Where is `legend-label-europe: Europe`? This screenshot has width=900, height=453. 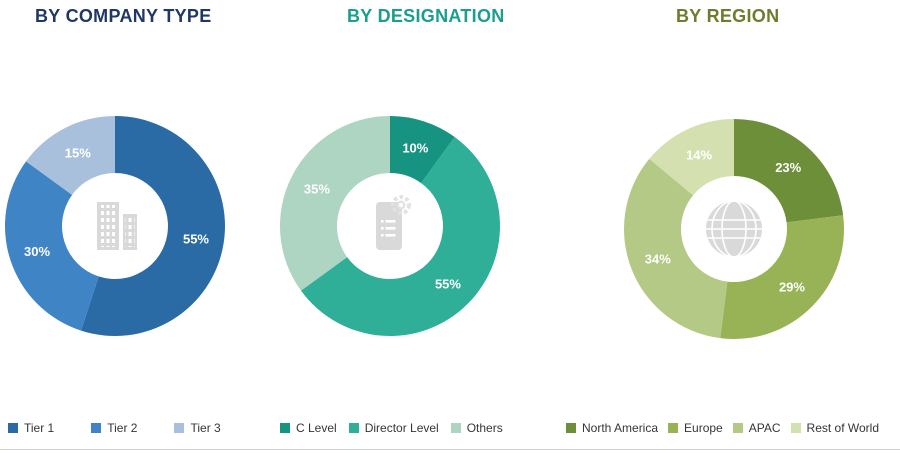
legend-label-europe: Europe is located at coordinates (703, 428).